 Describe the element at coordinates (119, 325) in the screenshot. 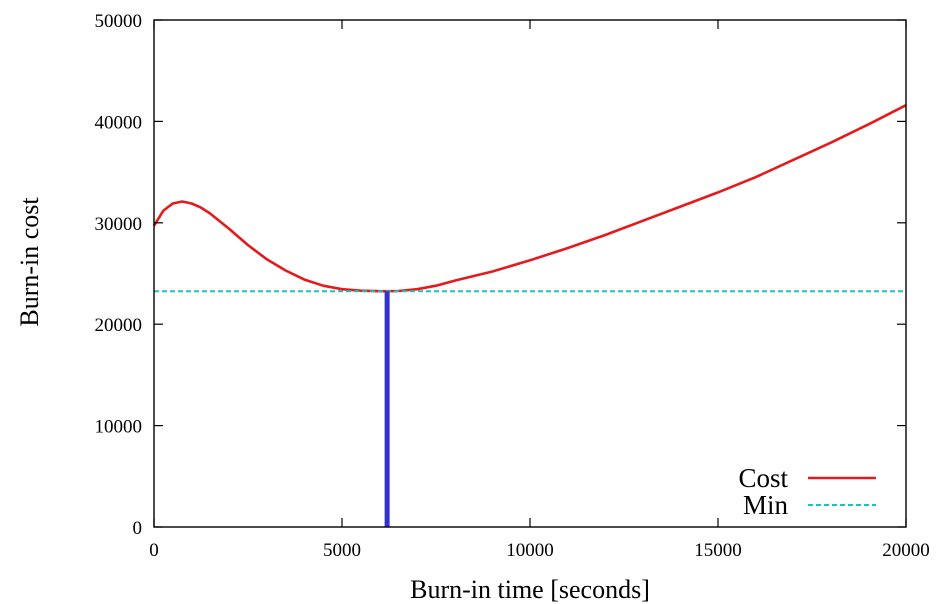

I see `y-tick-label: 20000` at that location.